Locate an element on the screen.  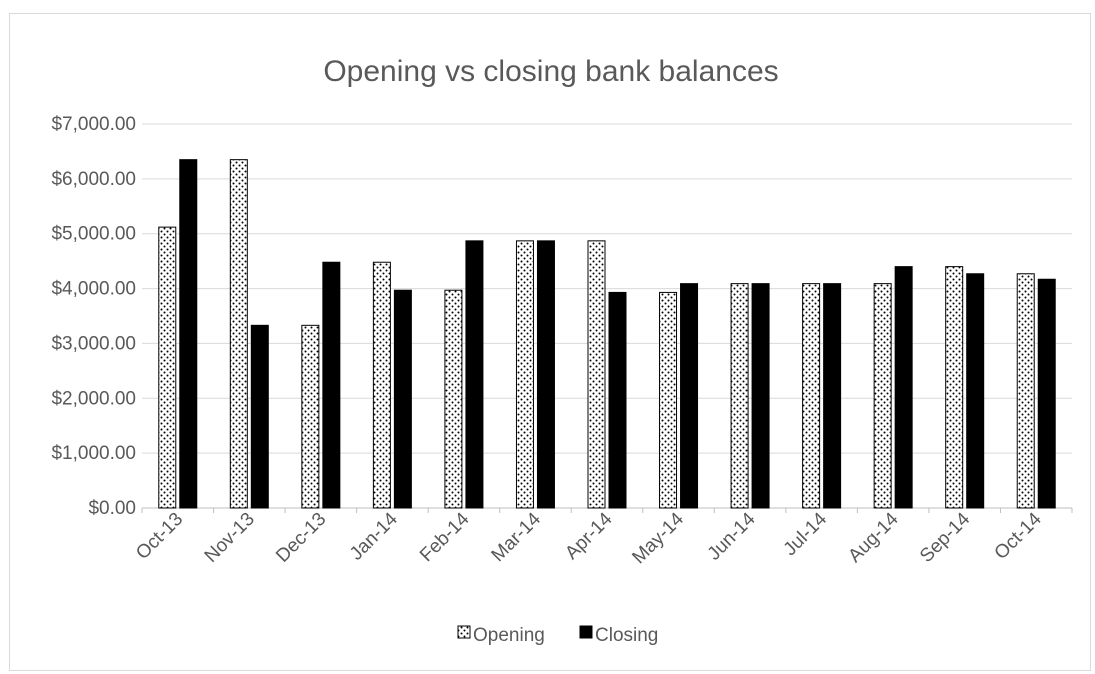
x-tick-label: Oct-14 is located at coordinates (1018, 535).